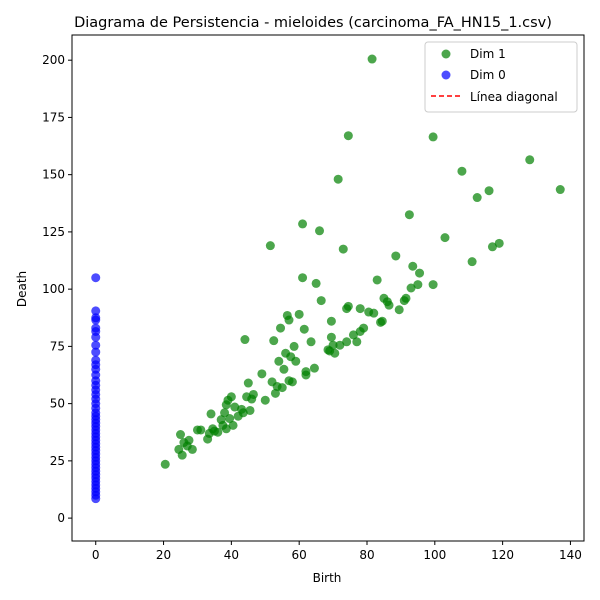  I want to click on y-tick-label: 175, so click(53, 117).